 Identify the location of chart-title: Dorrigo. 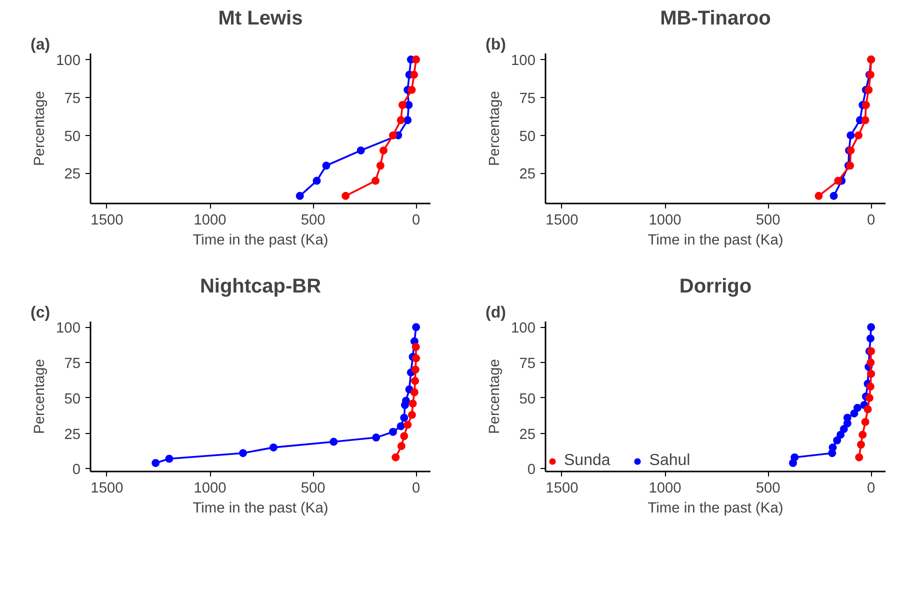
(715, 287).